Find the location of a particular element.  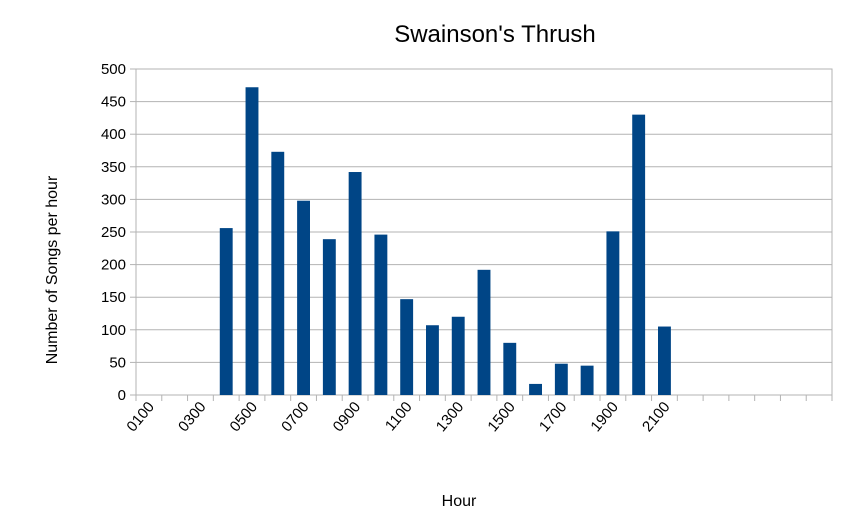

x-tick-label: 0100 is located at coordinates (140, 417).